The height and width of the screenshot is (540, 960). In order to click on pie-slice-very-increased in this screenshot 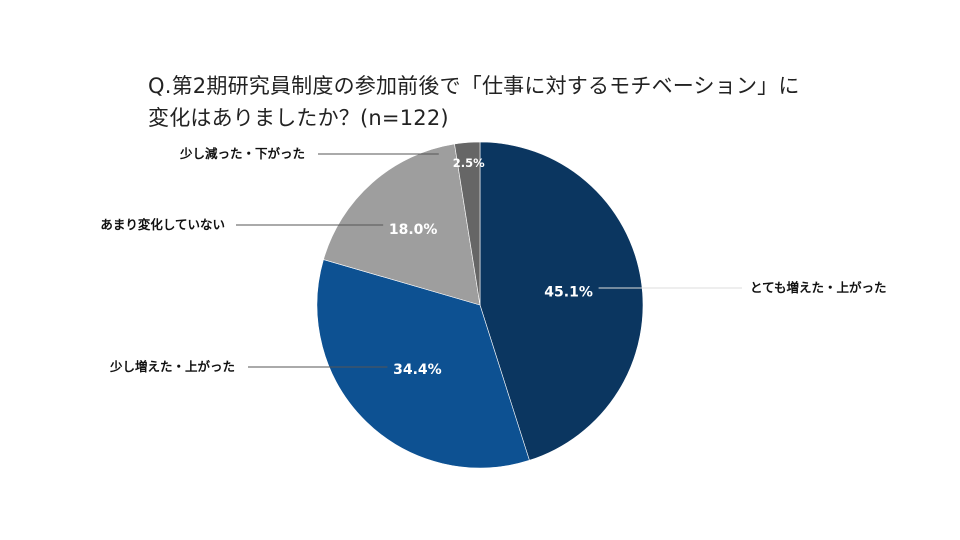, I will do `click(561, 301)`.